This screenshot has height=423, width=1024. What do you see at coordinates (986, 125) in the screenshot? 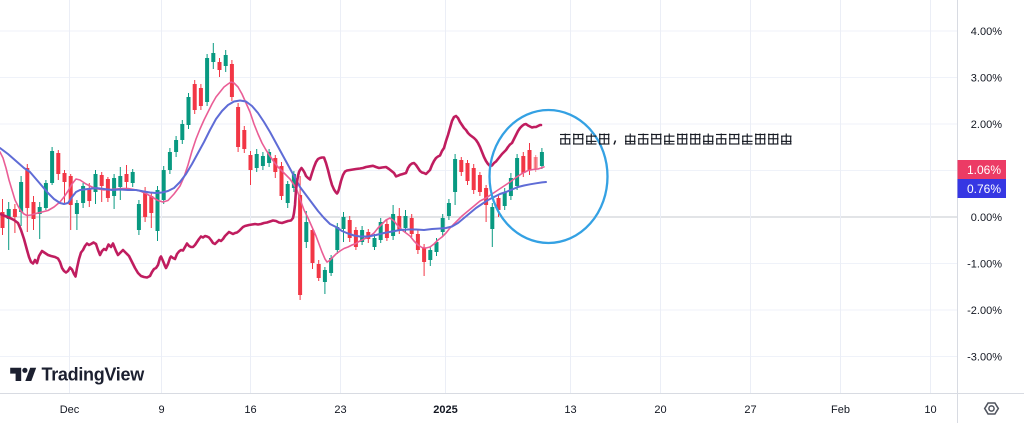
I see `svg-text: 2.00%` at bounding box center [986, 125].